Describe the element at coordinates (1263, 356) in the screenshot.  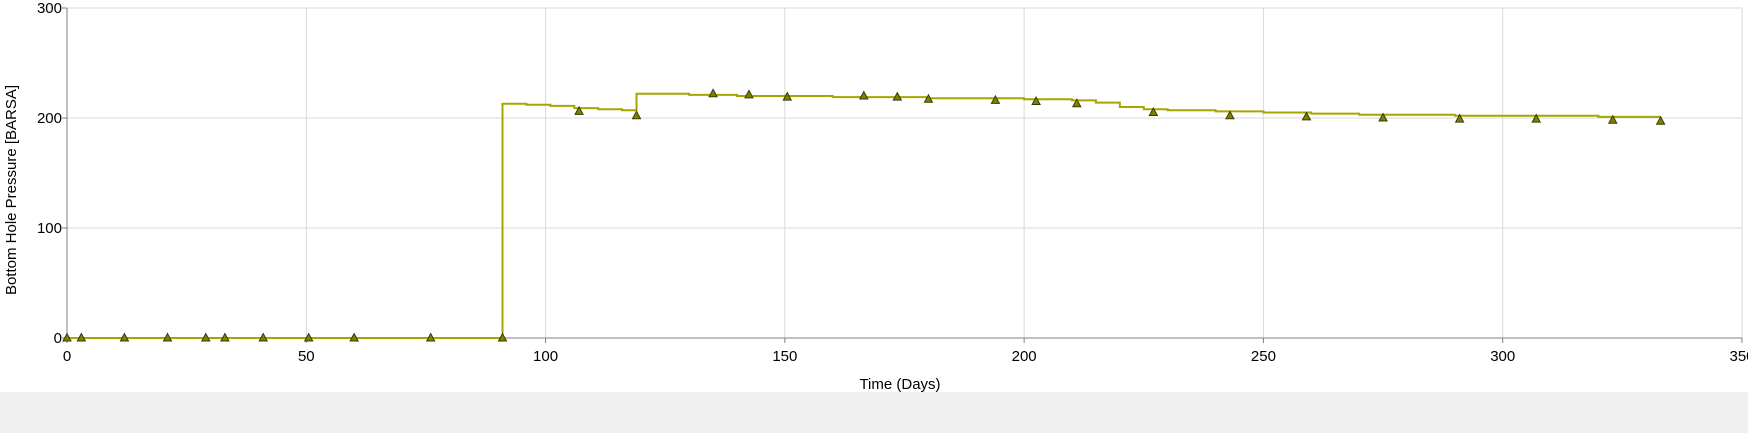
I see `x-tick-label: 250` at that location.